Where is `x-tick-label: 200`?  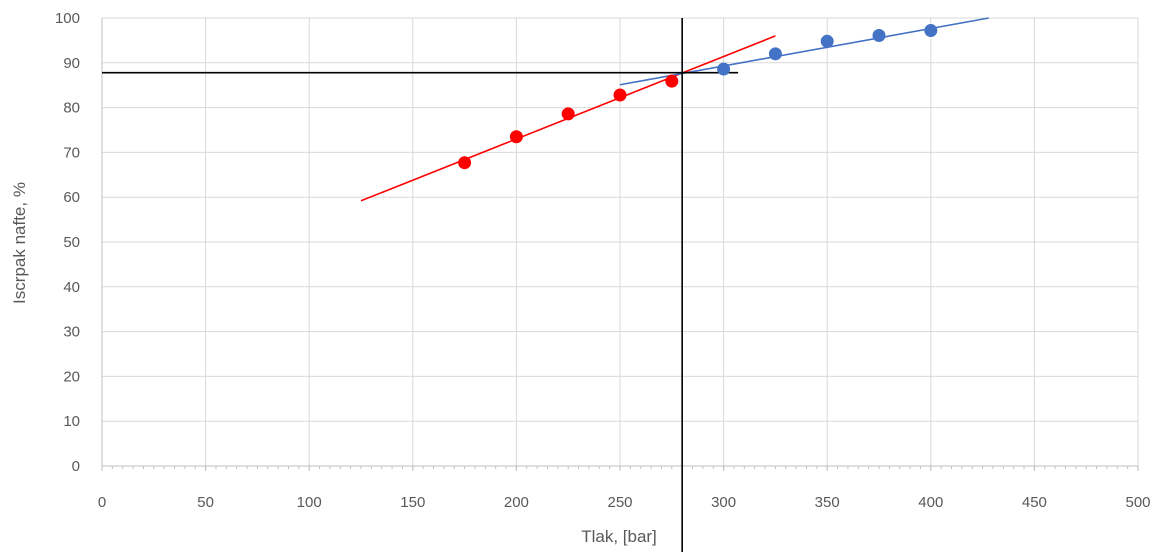
x-tick-label: 200 is located at coordinates (516, 502).